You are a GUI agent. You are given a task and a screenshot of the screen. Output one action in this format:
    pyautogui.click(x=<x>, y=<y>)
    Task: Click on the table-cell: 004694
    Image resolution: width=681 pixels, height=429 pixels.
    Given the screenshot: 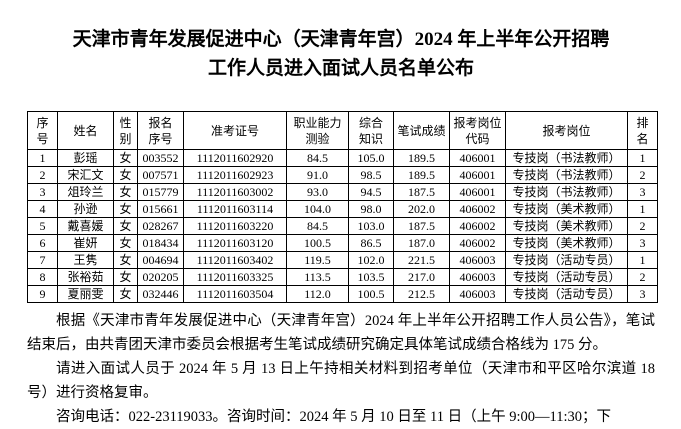 What is the action you would take?
    pyautogui.click(x=160, y=260)
    